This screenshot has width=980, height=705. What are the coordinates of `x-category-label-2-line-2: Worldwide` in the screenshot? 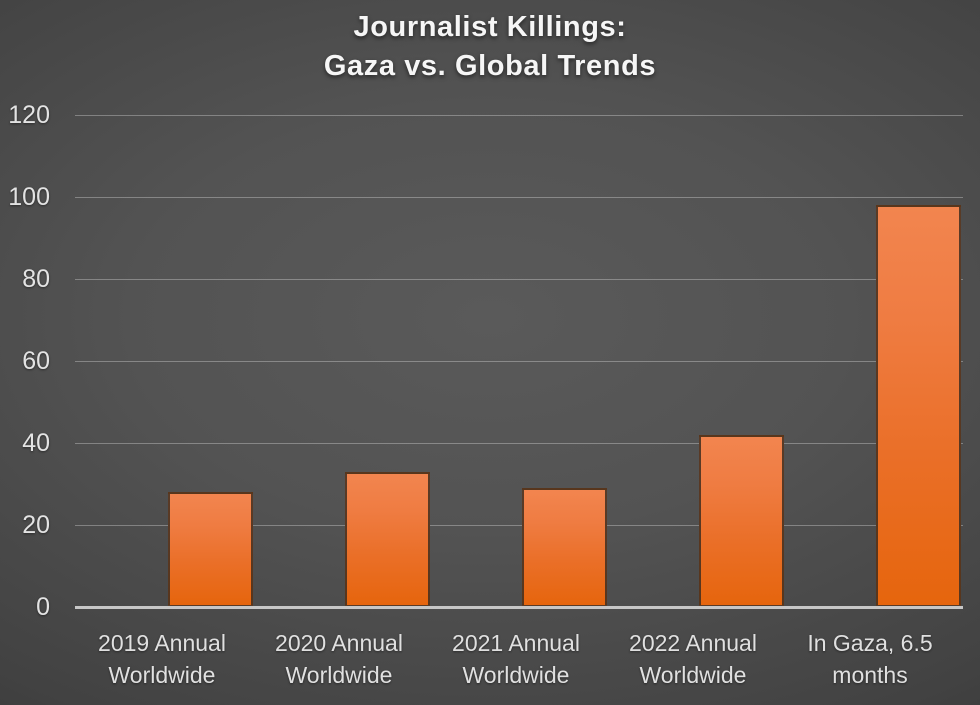 It's located at (339, 675).